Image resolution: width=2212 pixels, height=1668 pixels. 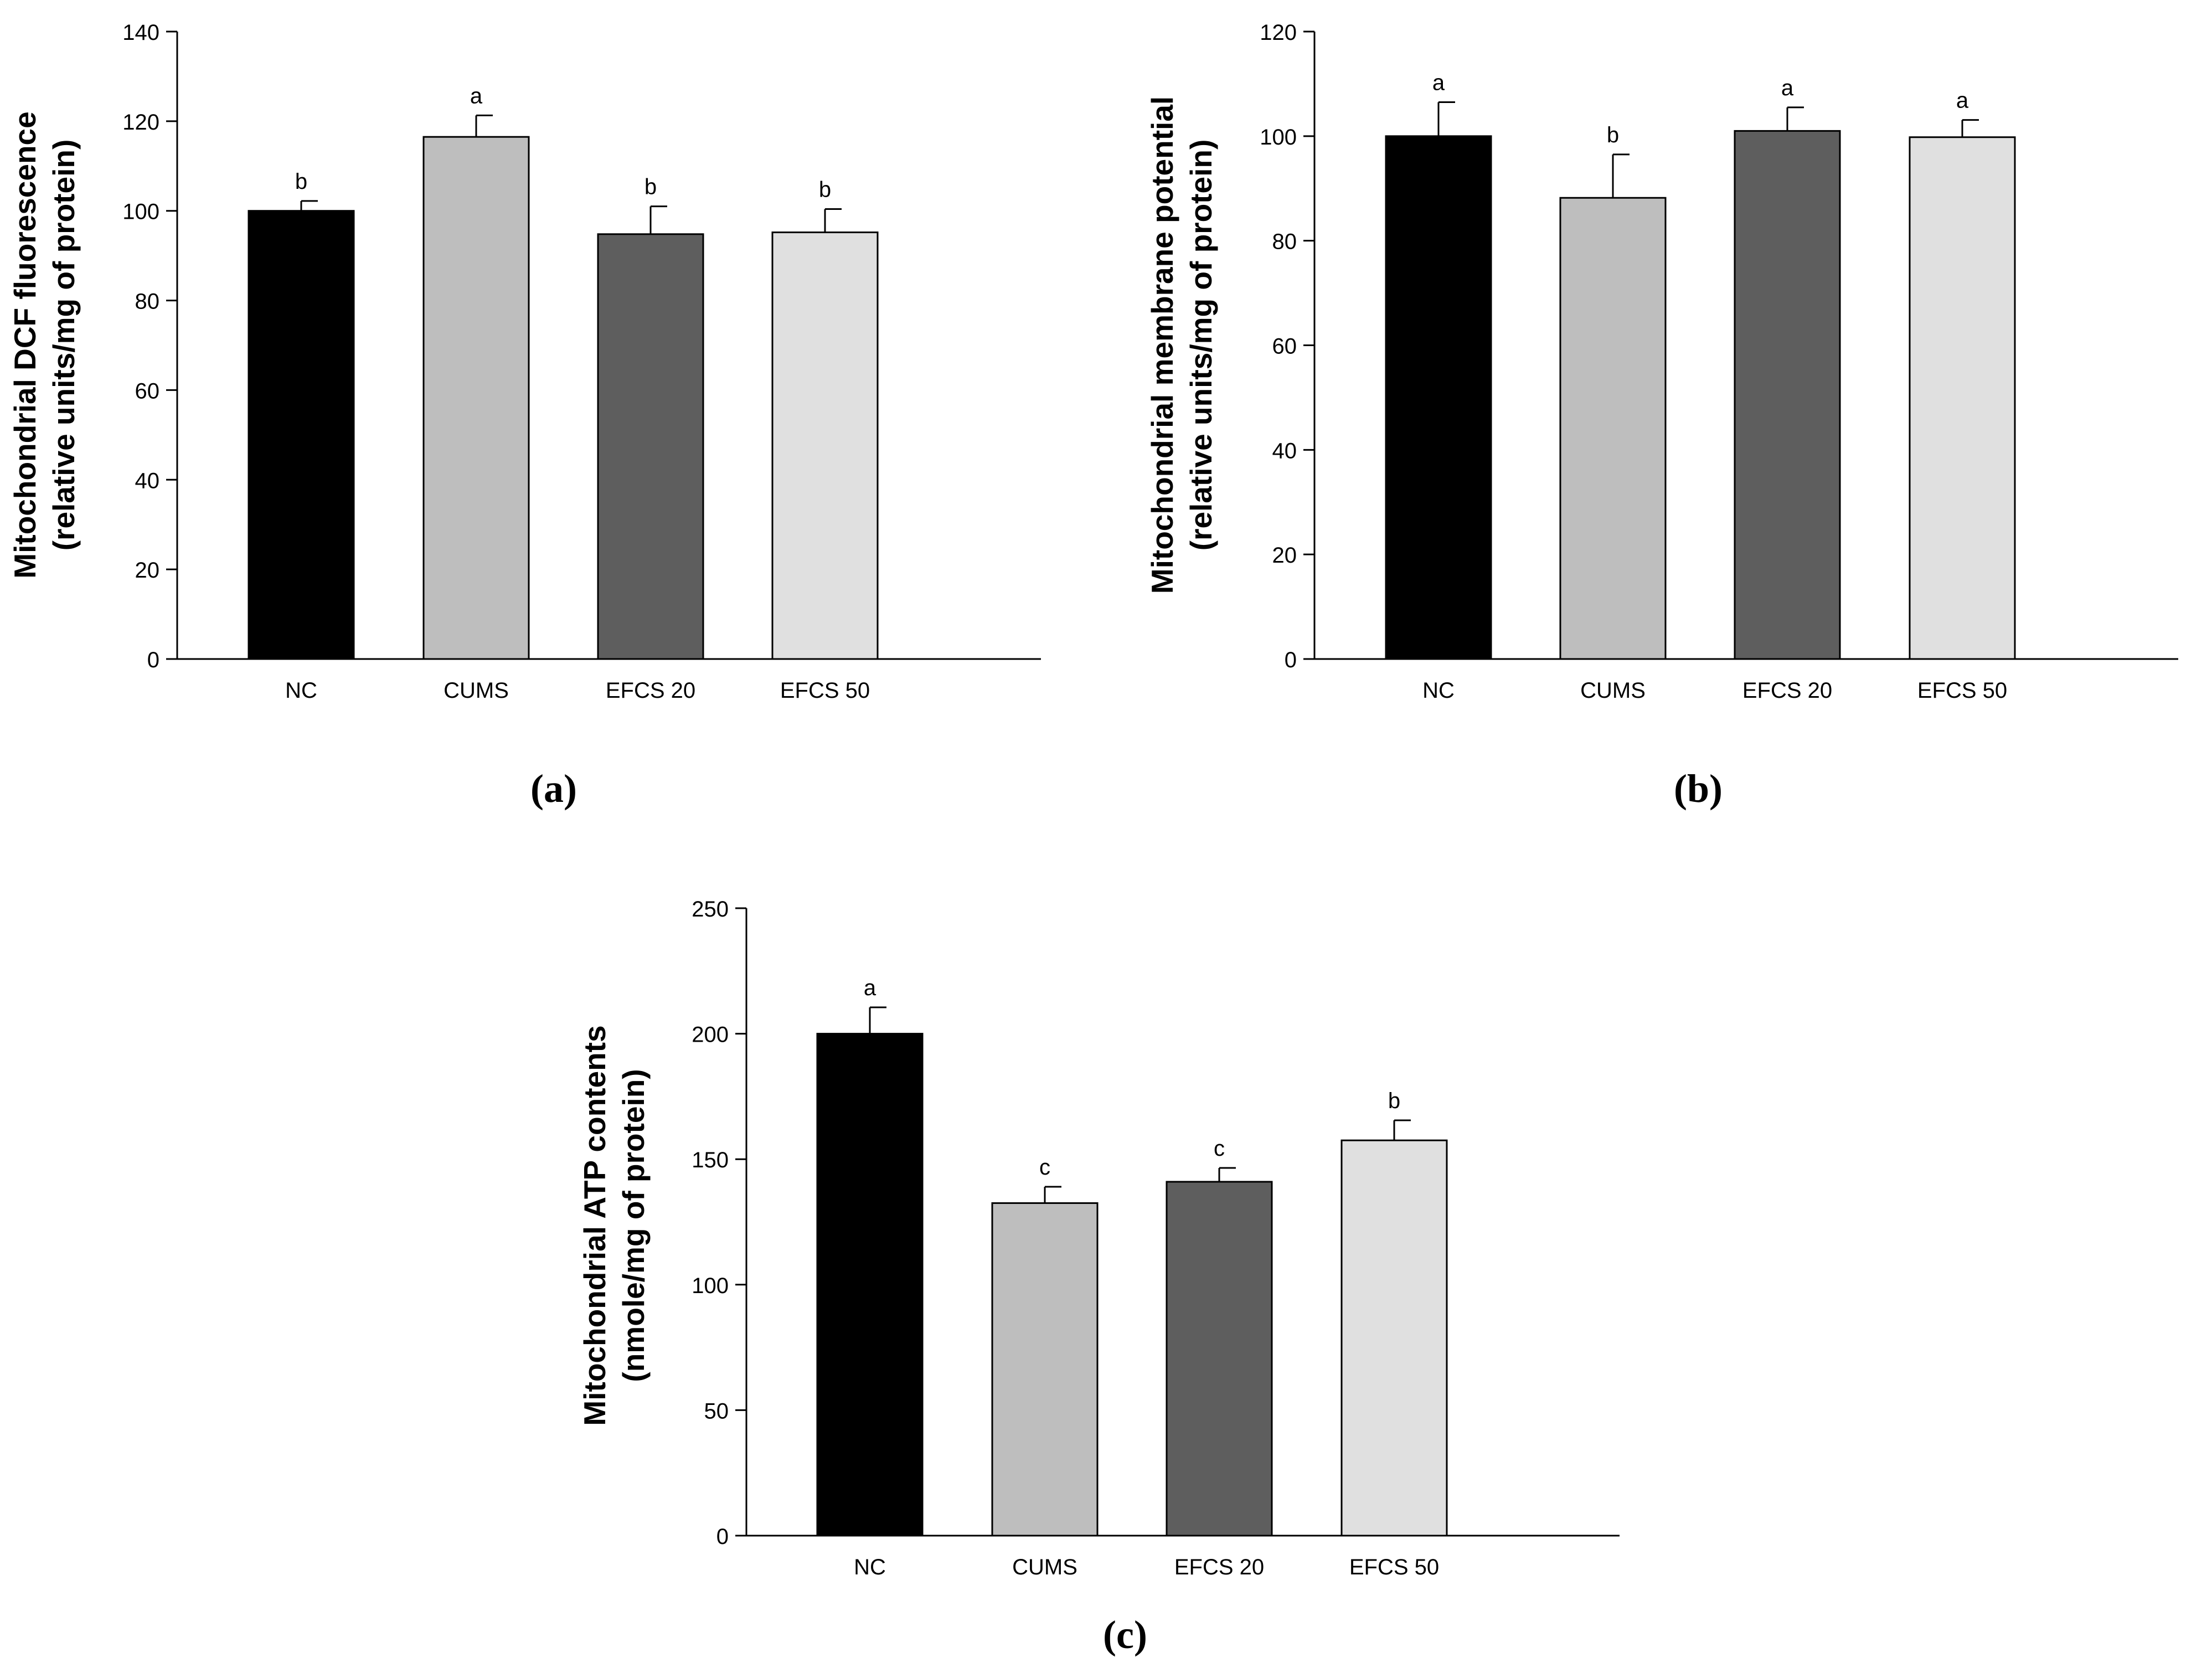 I want to click on panel-a-significance-letter: a, so click(x=476, y=96).